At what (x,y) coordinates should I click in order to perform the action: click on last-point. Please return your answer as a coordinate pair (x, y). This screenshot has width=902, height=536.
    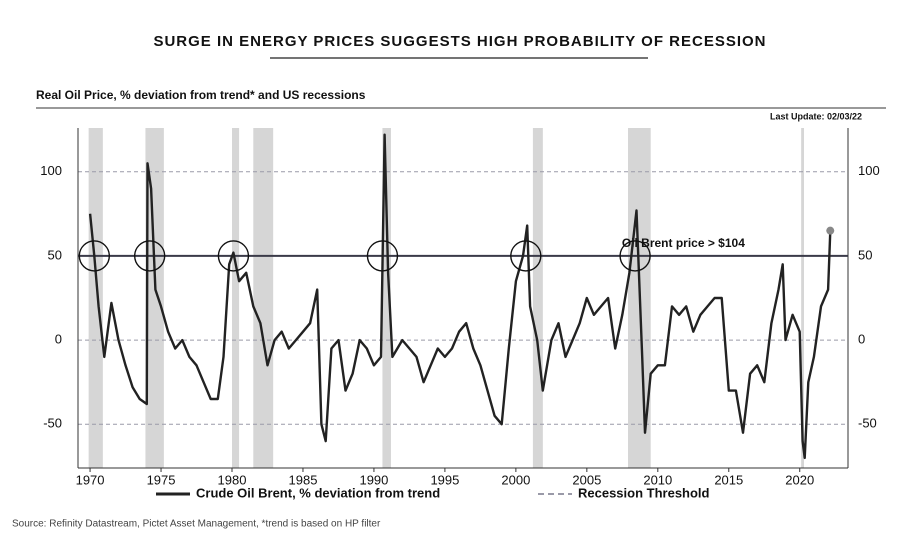
    Looking at the image, I should click on (830, 230).